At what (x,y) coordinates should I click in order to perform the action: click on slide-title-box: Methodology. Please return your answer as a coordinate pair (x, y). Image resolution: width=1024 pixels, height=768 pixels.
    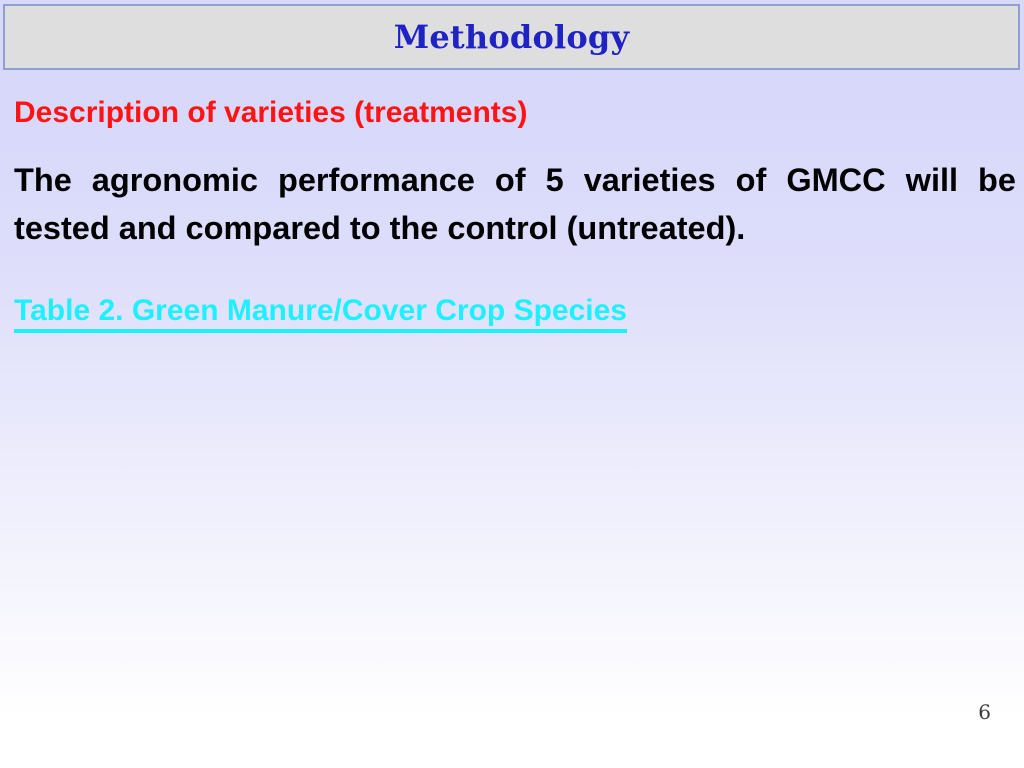
    Looking at the image, I should click on (511, 37).